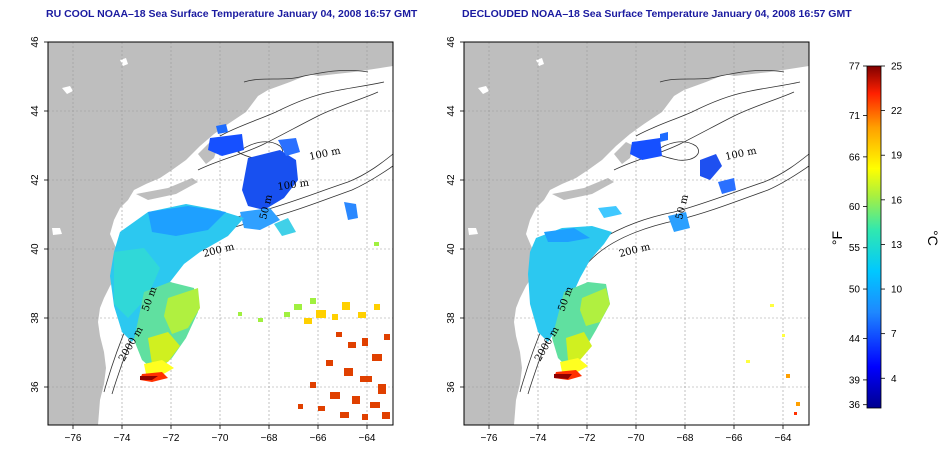 The height and width of the screenshot is (475, 950). Describe the element at coordinates (894, 334) in the screenshot. I see `celsius-tick-label: 7` at that location.